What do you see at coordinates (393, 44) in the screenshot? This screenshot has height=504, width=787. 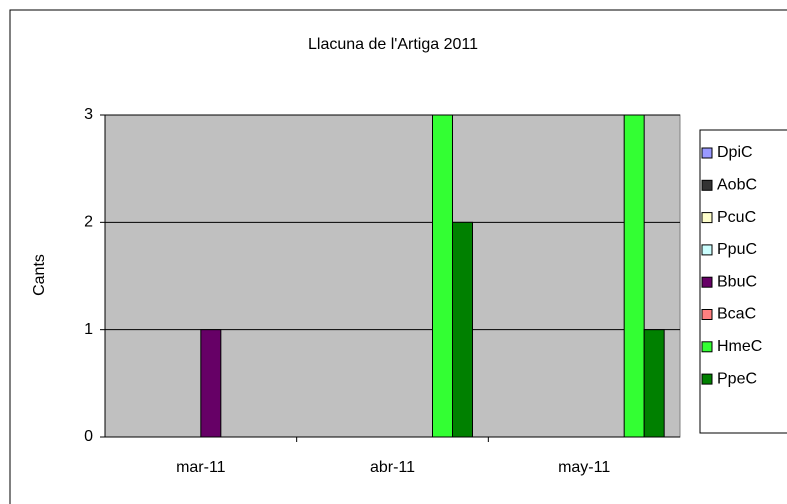 I see `chart-title: Llacuna de l'Artiga 2011` at bounding box center [393, 44].